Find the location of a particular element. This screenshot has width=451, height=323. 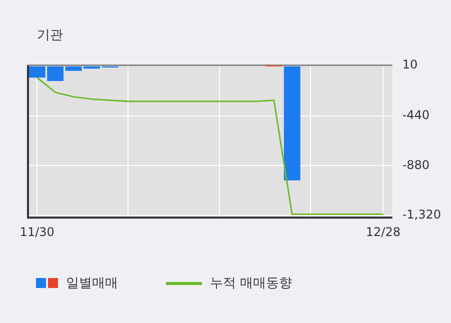

chart-title: 기관 is located at coordinates (50, 35).